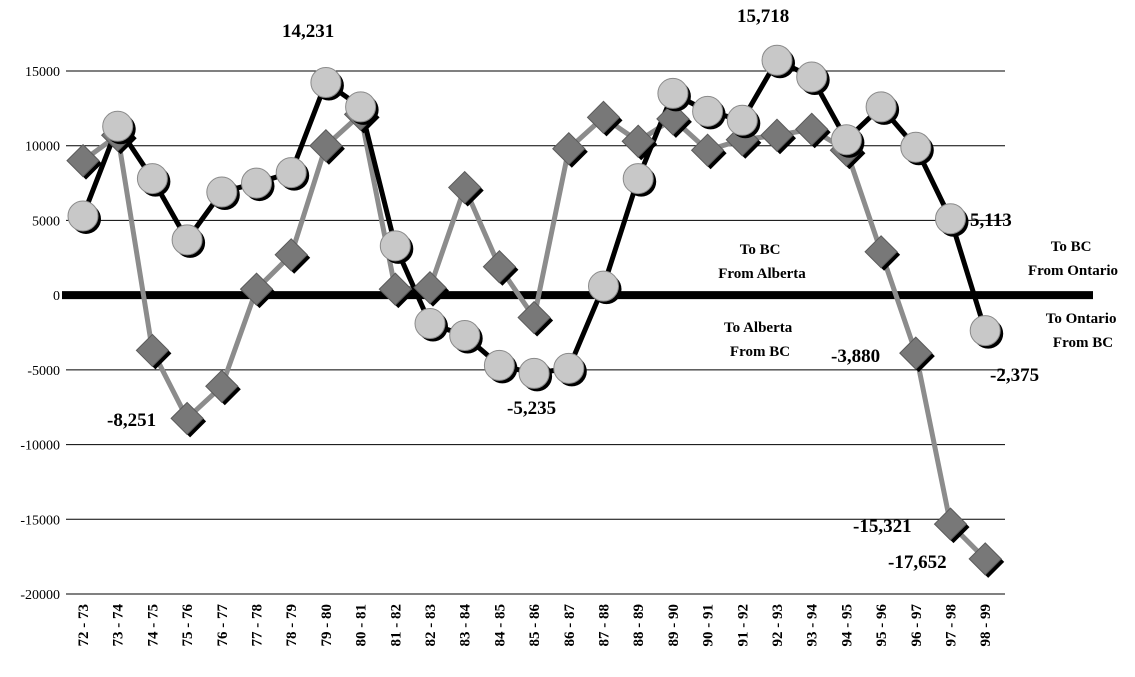 The height and width of the screenshot is (677, 1135). What do you see at coordinates (119, 625) in the screenshot?
I see `x-tick-label: 73 - 74` at bounding box center [119, 625].